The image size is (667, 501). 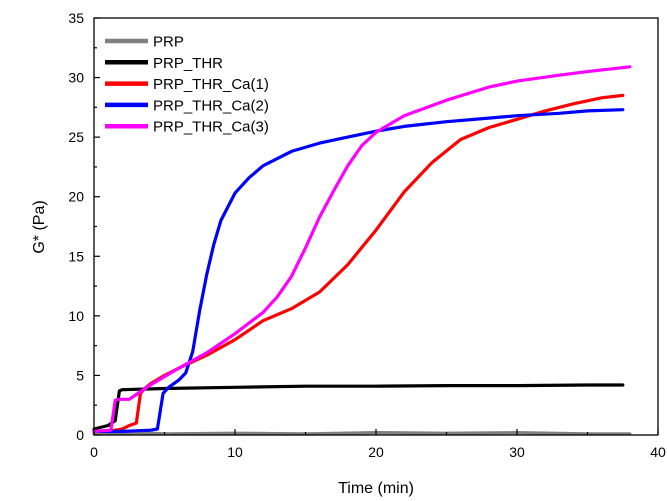 I want to click on legend-label: PRP_THR, so click(x=188, y=63).